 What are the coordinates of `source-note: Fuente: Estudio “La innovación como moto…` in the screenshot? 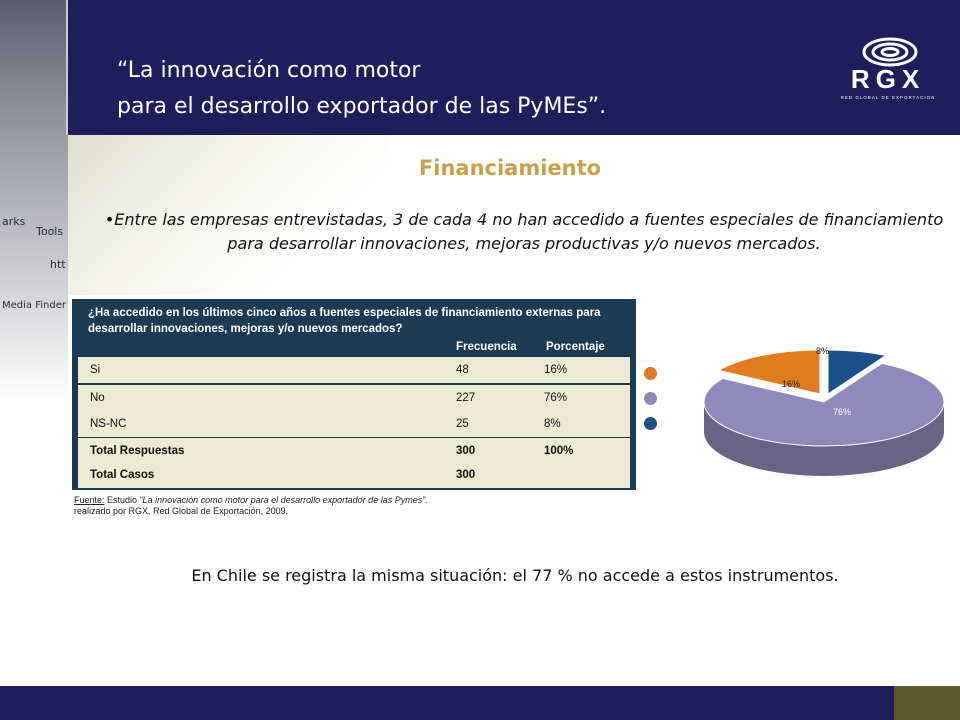 It's located at (251, 506).